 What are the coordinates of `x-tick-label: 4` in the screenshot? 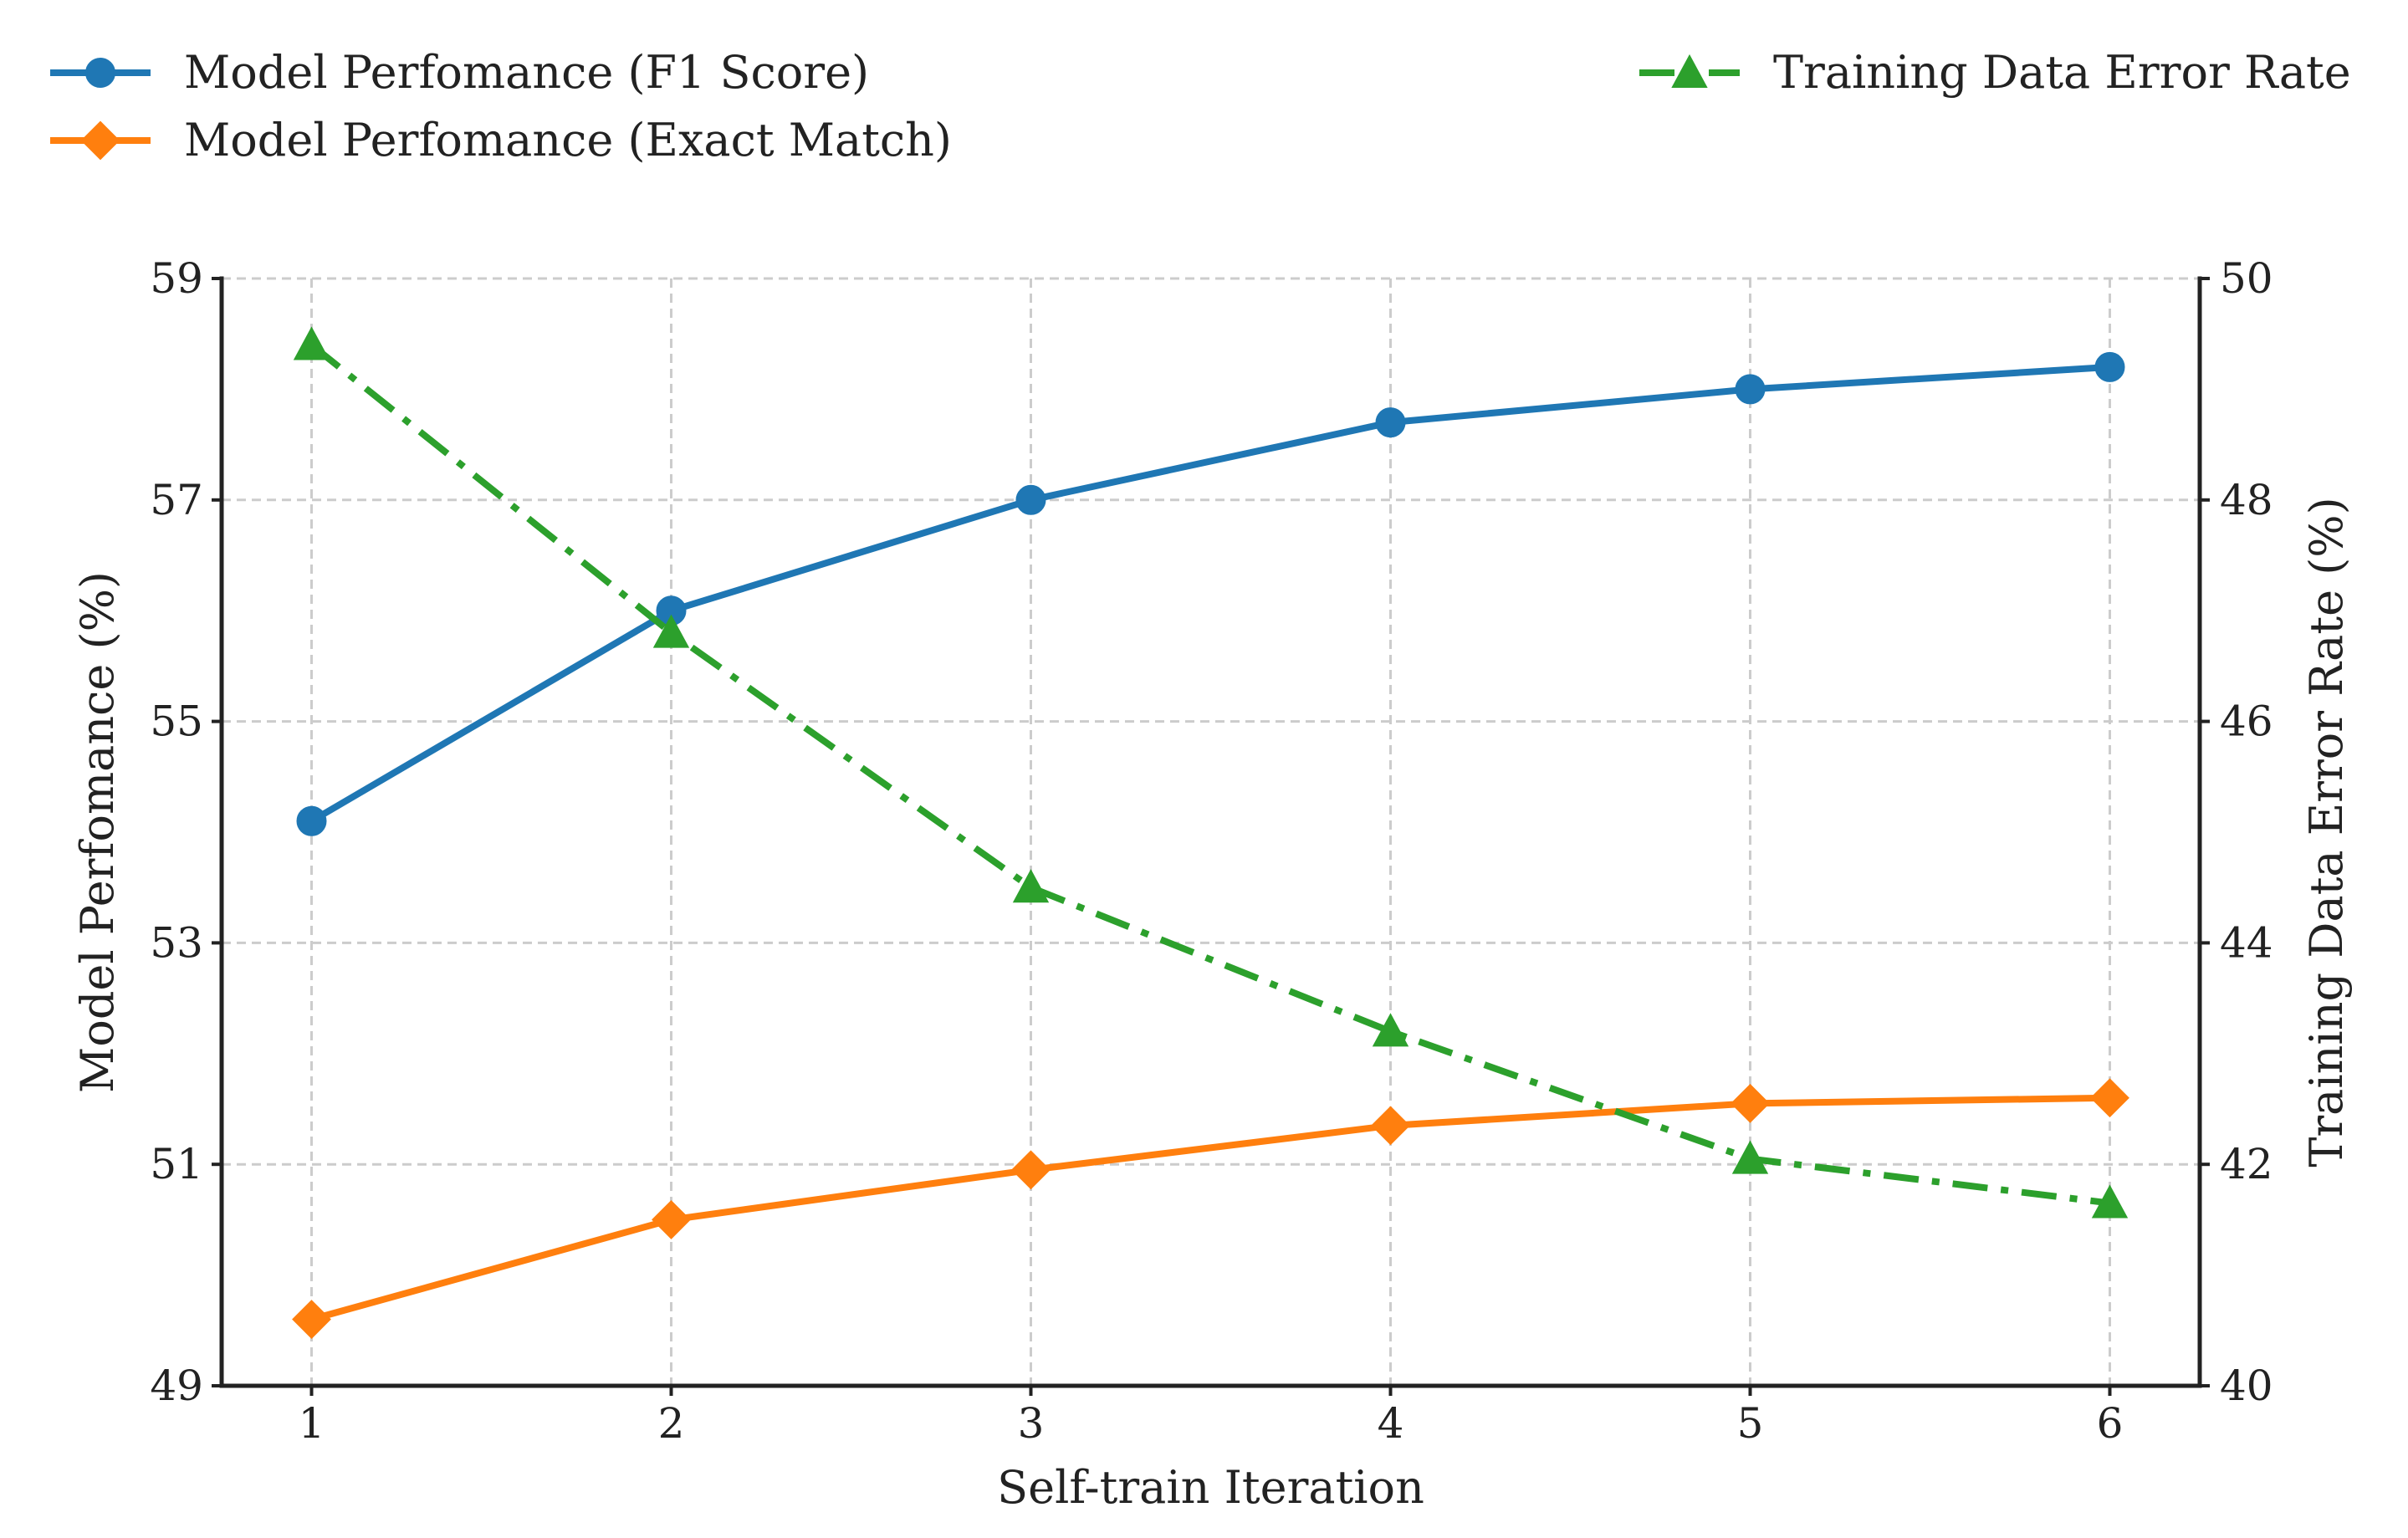 It's located at (1391, 1423).